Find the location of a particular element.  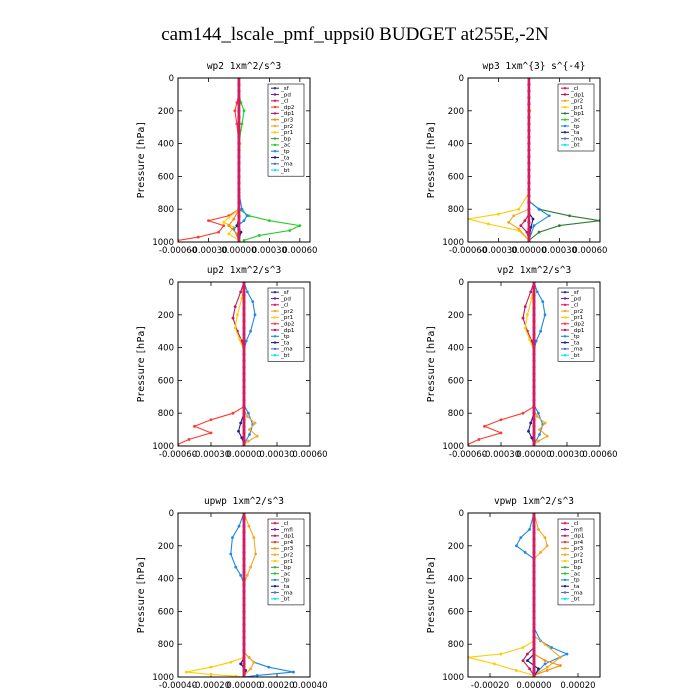

series-line-pr3 is located at coordinates (548, 594).